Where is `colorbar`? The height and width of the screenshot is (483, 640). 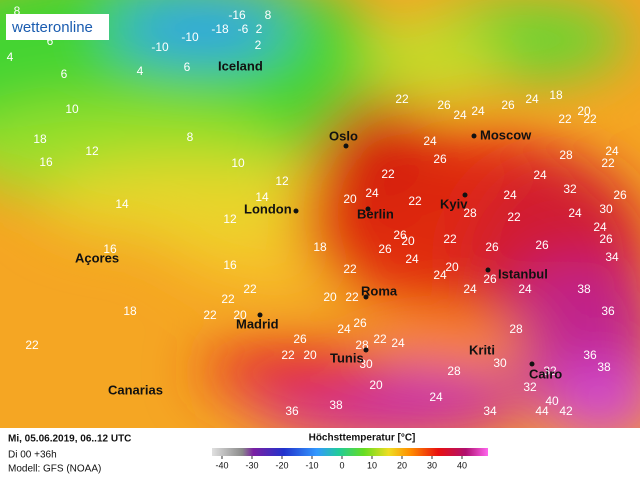 colorbar is located at coordinates (350, 452).